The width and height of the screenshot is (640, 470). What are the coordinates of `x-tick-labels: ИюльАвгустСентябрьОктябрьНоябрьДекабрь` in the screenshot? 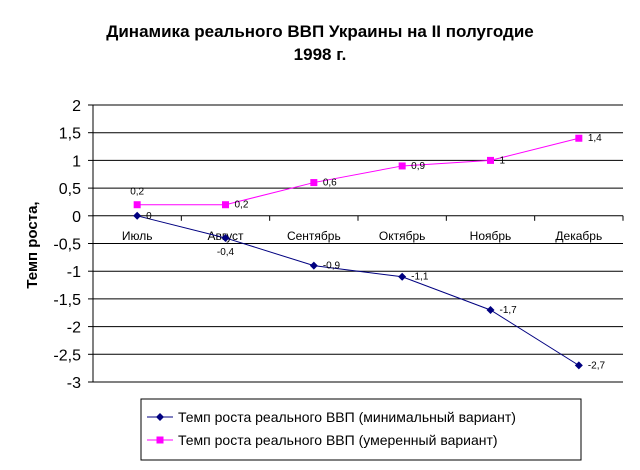 It's located at (362, 236).